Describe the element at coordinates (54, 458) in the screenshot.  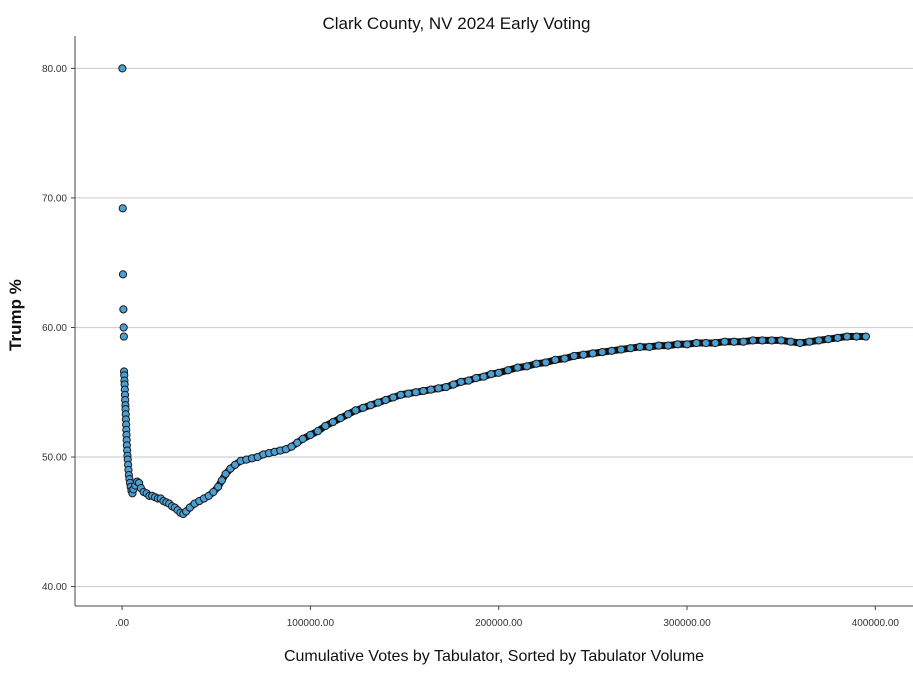
I see `y-tick-label: 50.00` at that location.